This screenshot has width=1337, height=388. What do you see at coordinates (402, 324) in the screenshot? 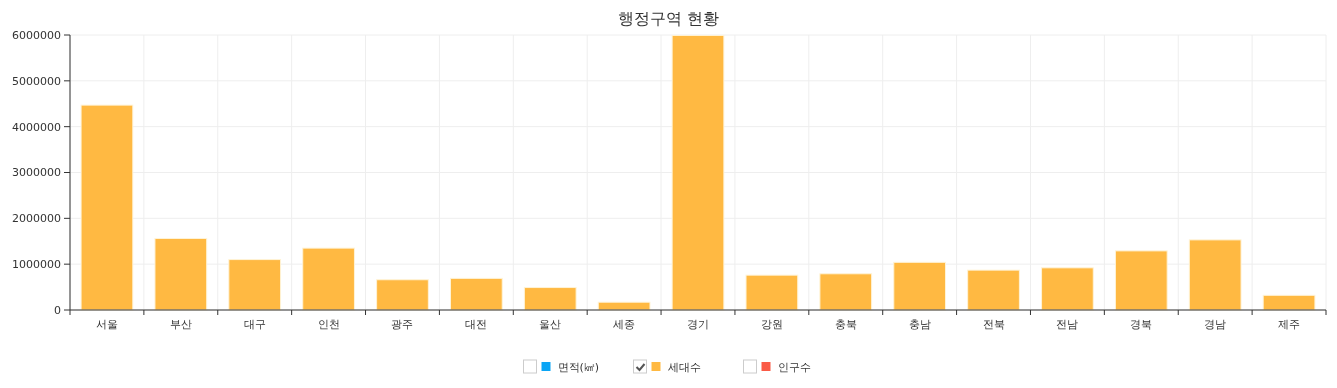
I see `x-tick-label: 광주` at bounding box center [402, 324].